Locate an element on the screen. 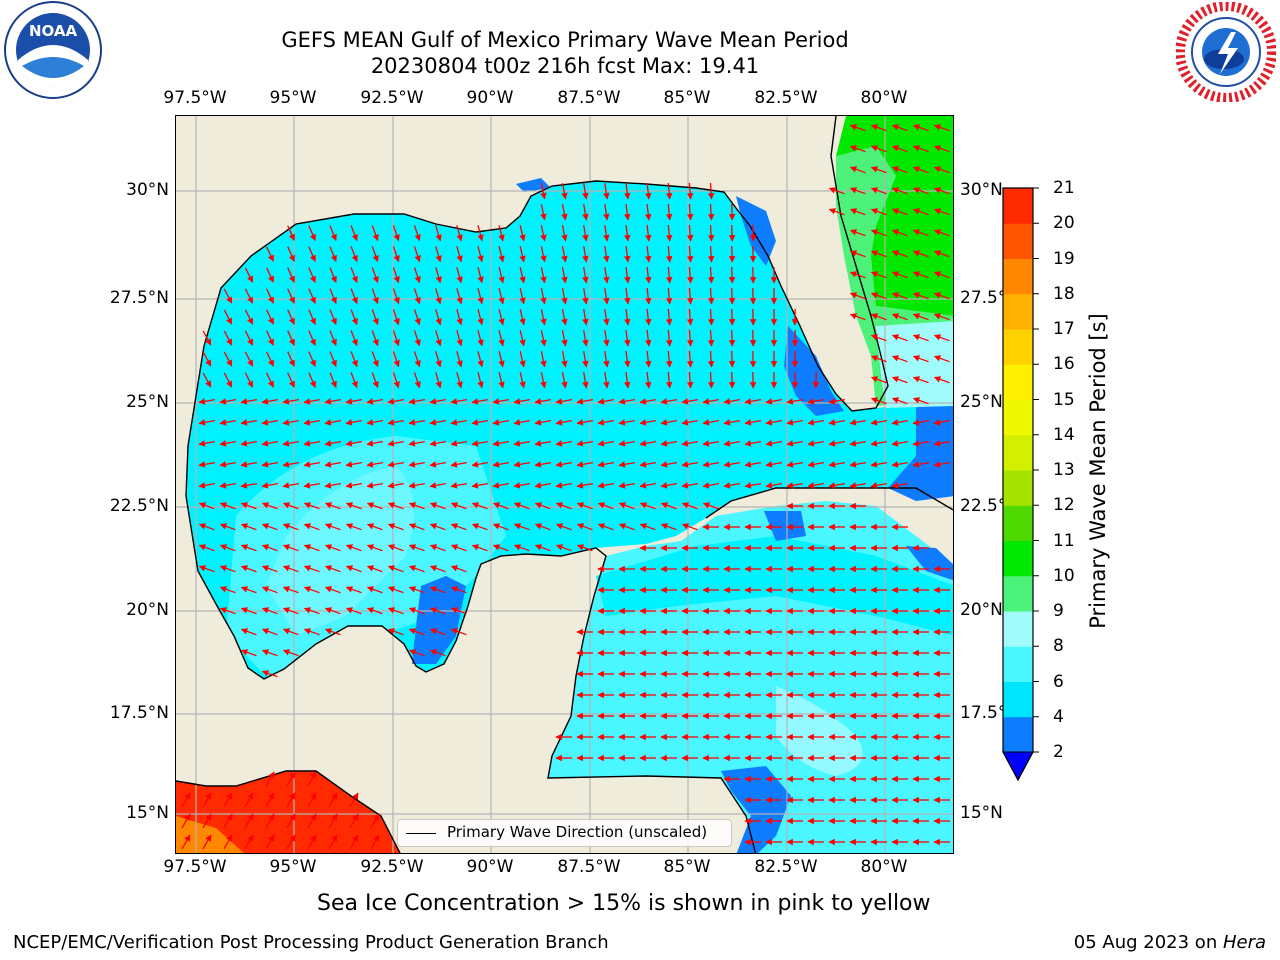 The height and width of the screenshot is (960, 1280). lon-tick-top: 95°W is located at coordinates (293, 98).